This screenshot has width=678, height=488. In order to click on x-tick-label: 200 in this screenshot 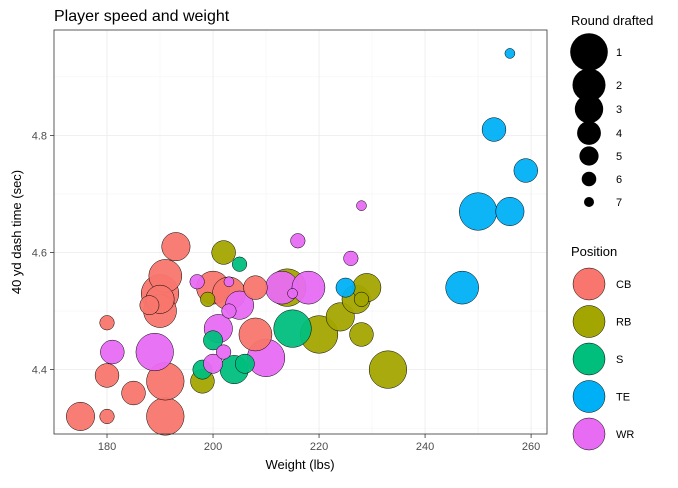, I will do `click(213, 447)`.